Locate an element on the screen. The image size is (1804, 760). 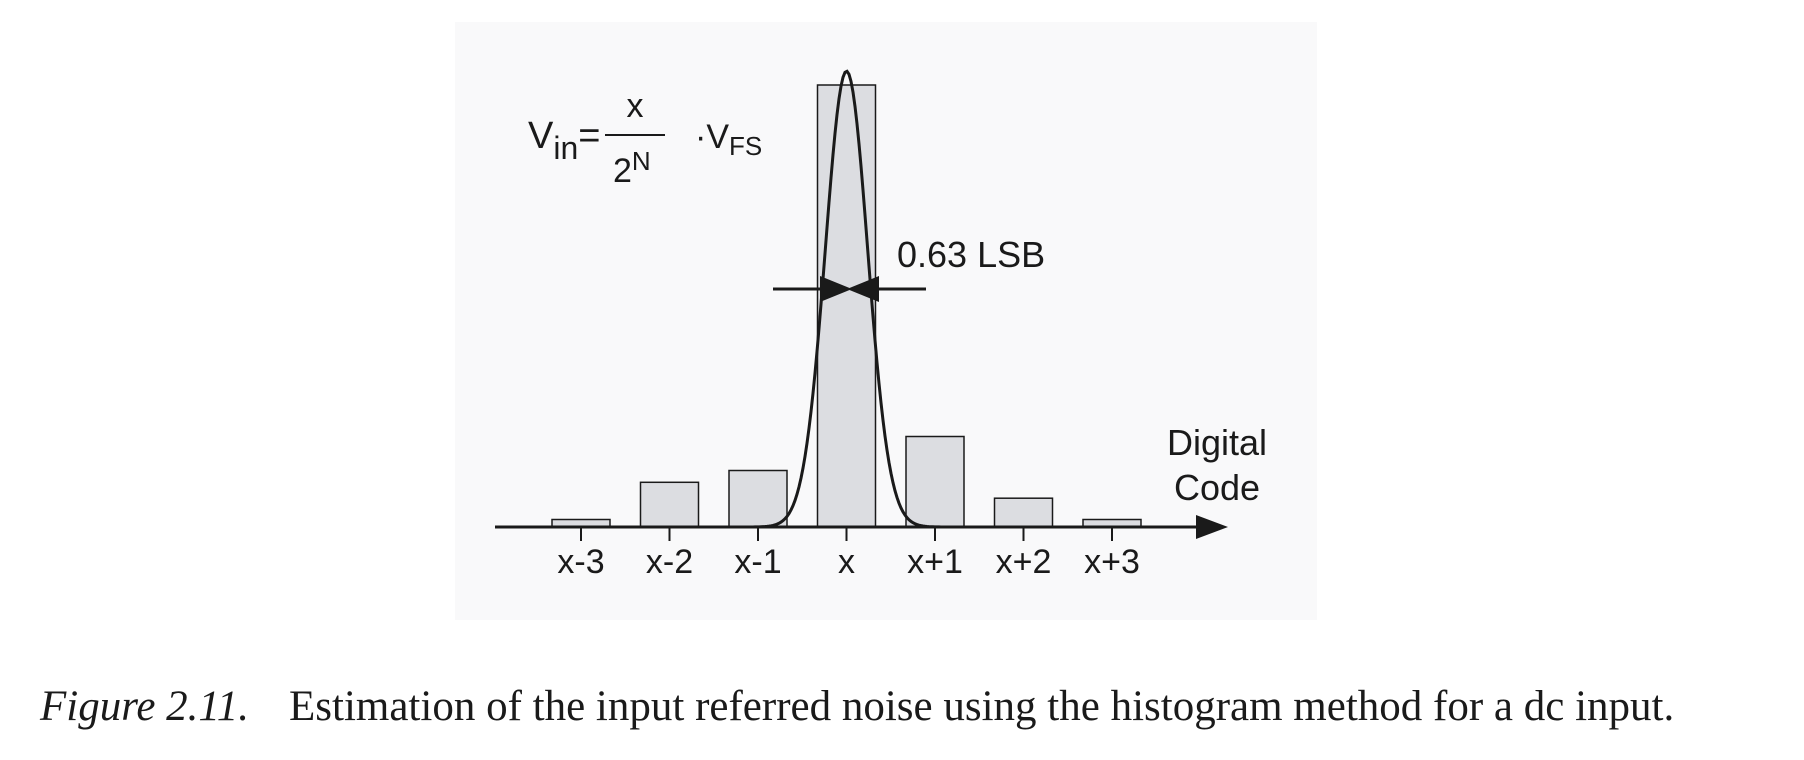
width-arrow-left-head is located at coordinates (836, 289).